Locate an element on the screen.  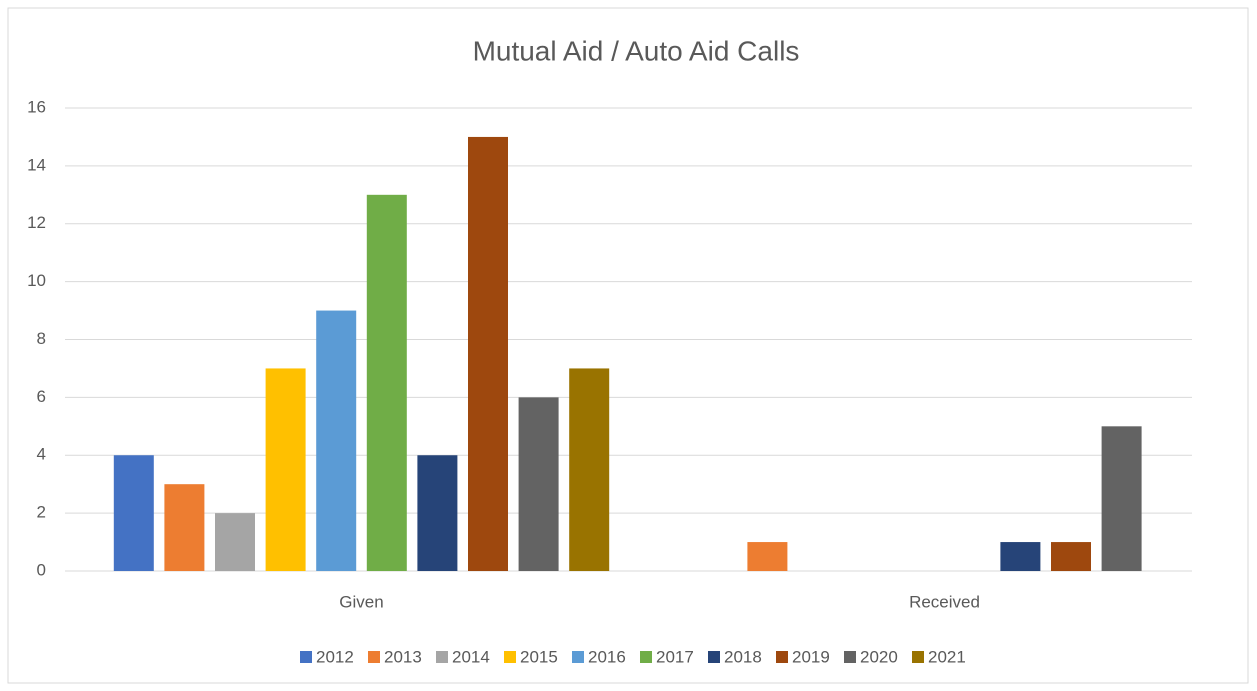
legend-label: 2014 is located at coordinates (471, 656).